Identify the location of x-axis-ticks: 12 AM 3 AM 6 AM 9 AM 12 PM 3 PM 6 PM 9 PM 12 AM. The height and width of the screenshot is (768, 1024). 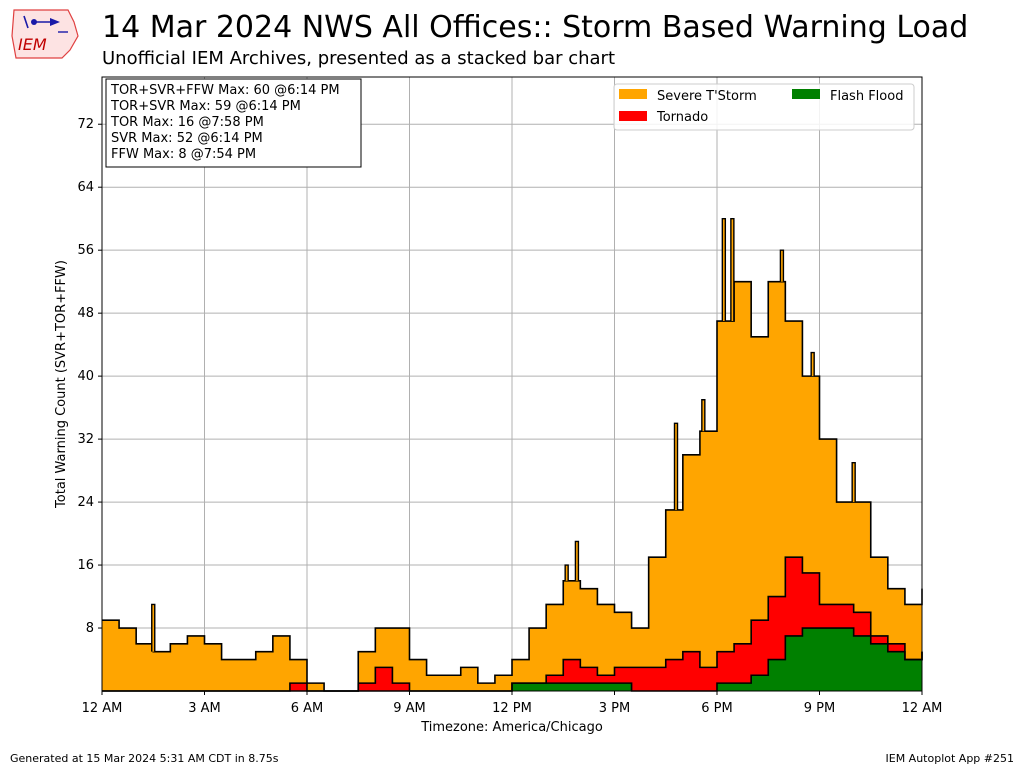
(512, 703).